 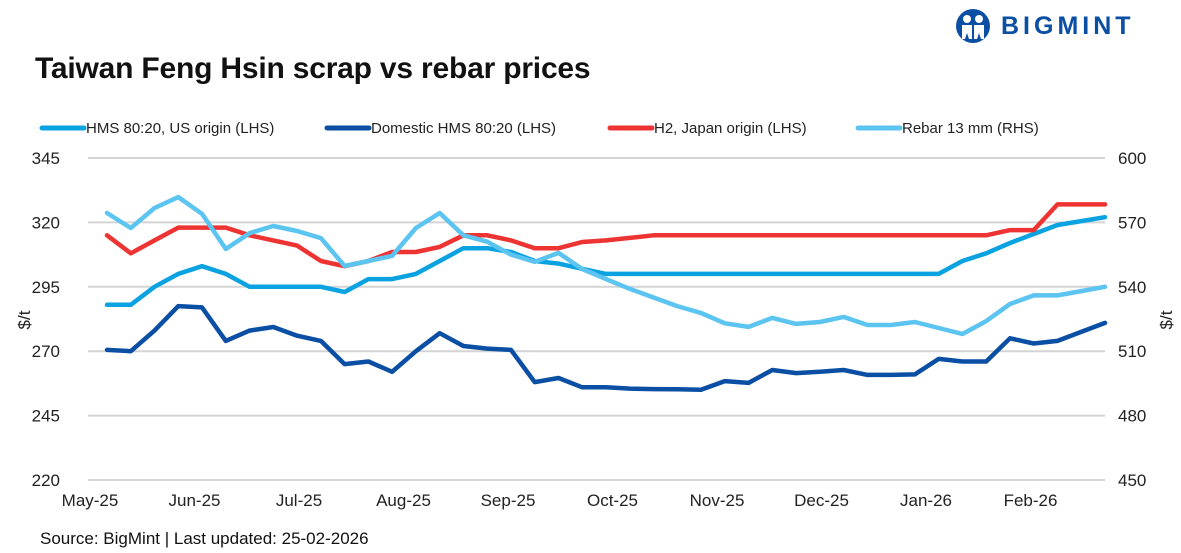 What do you see at coordinates (1031, 500) in the screenshot?
I see `x-tick: Feb-26` at bounding box center [1031, 500].